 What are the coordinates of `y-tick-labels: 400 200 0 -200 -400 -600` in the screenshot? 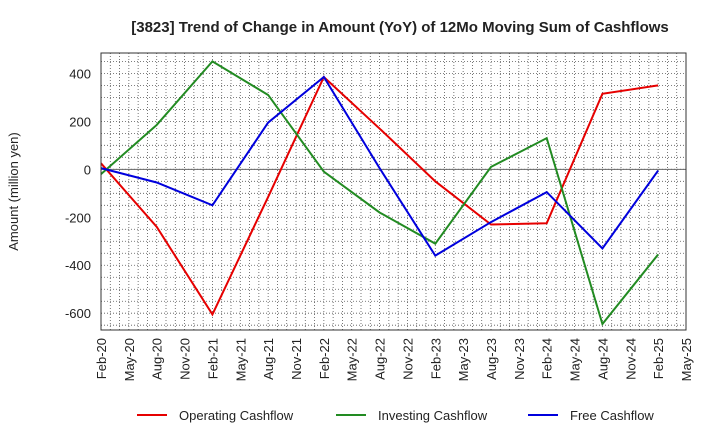 It's located at (78, 193).